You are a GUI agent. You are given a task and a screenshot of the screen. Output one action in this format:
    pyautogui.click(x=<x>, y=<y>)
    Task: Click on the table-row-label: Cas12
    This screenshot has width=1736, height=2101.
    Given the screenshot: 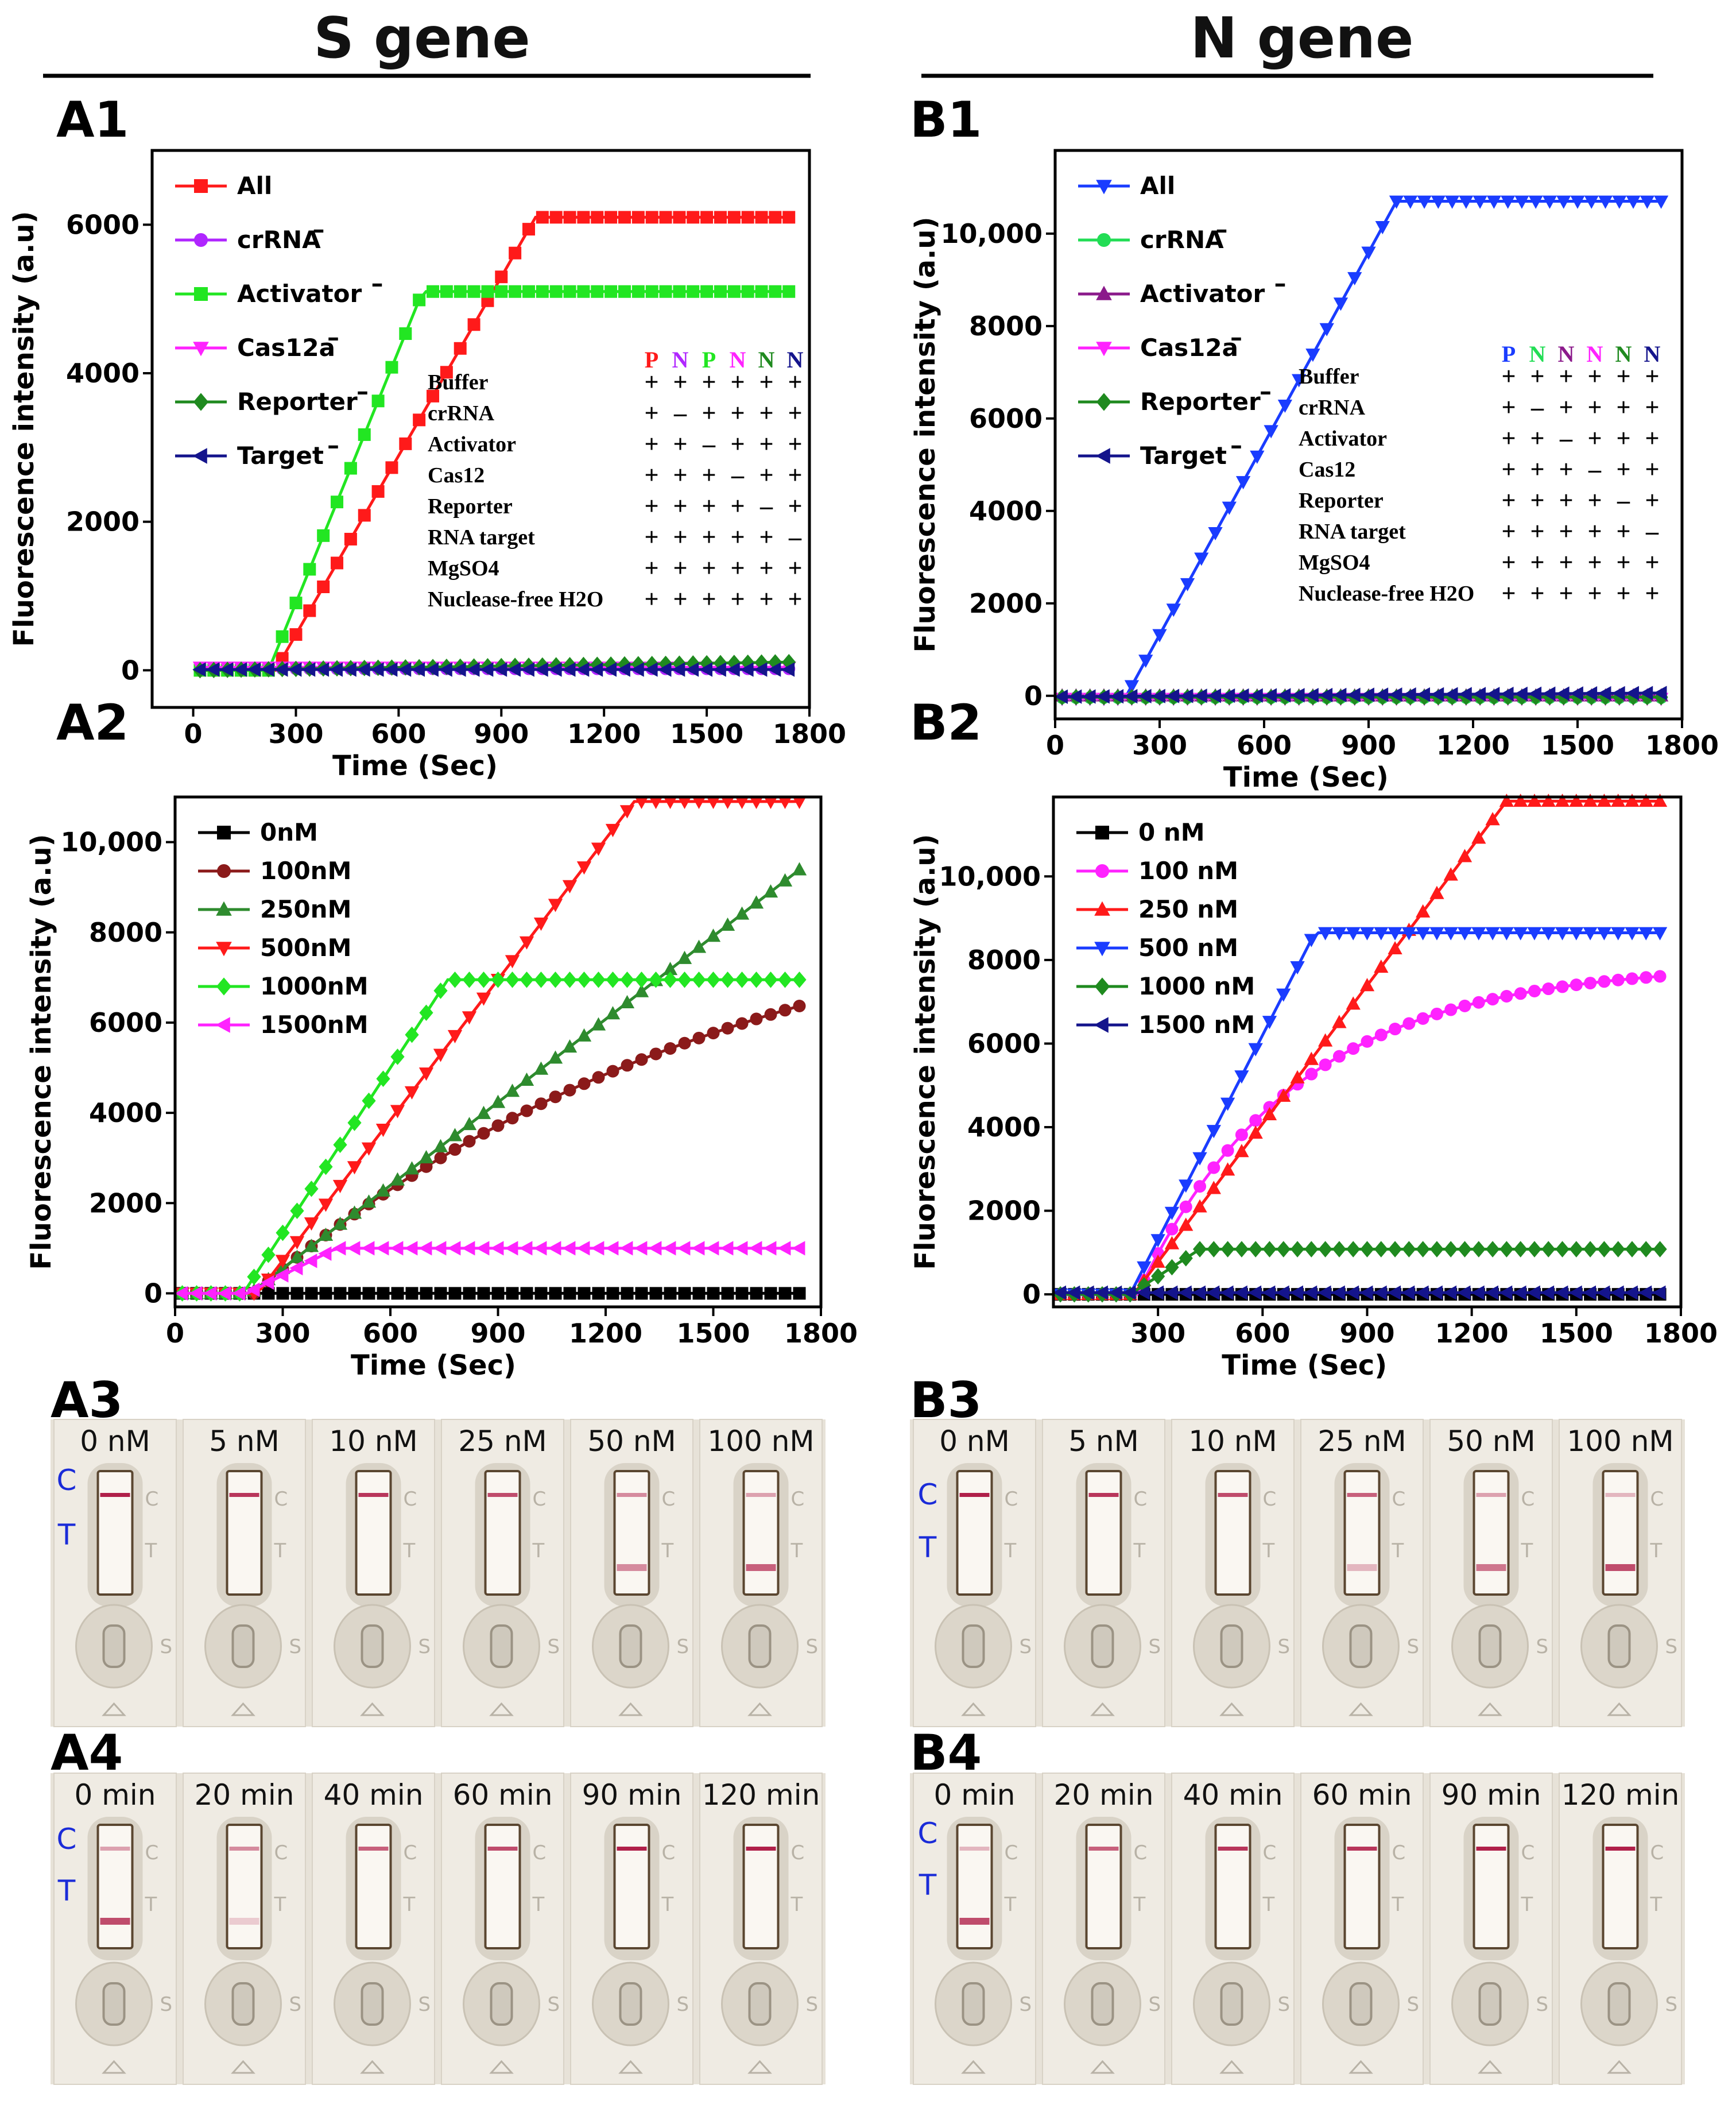 What is the action you would take?
    pyautogui.click(x=456, y=475)
    